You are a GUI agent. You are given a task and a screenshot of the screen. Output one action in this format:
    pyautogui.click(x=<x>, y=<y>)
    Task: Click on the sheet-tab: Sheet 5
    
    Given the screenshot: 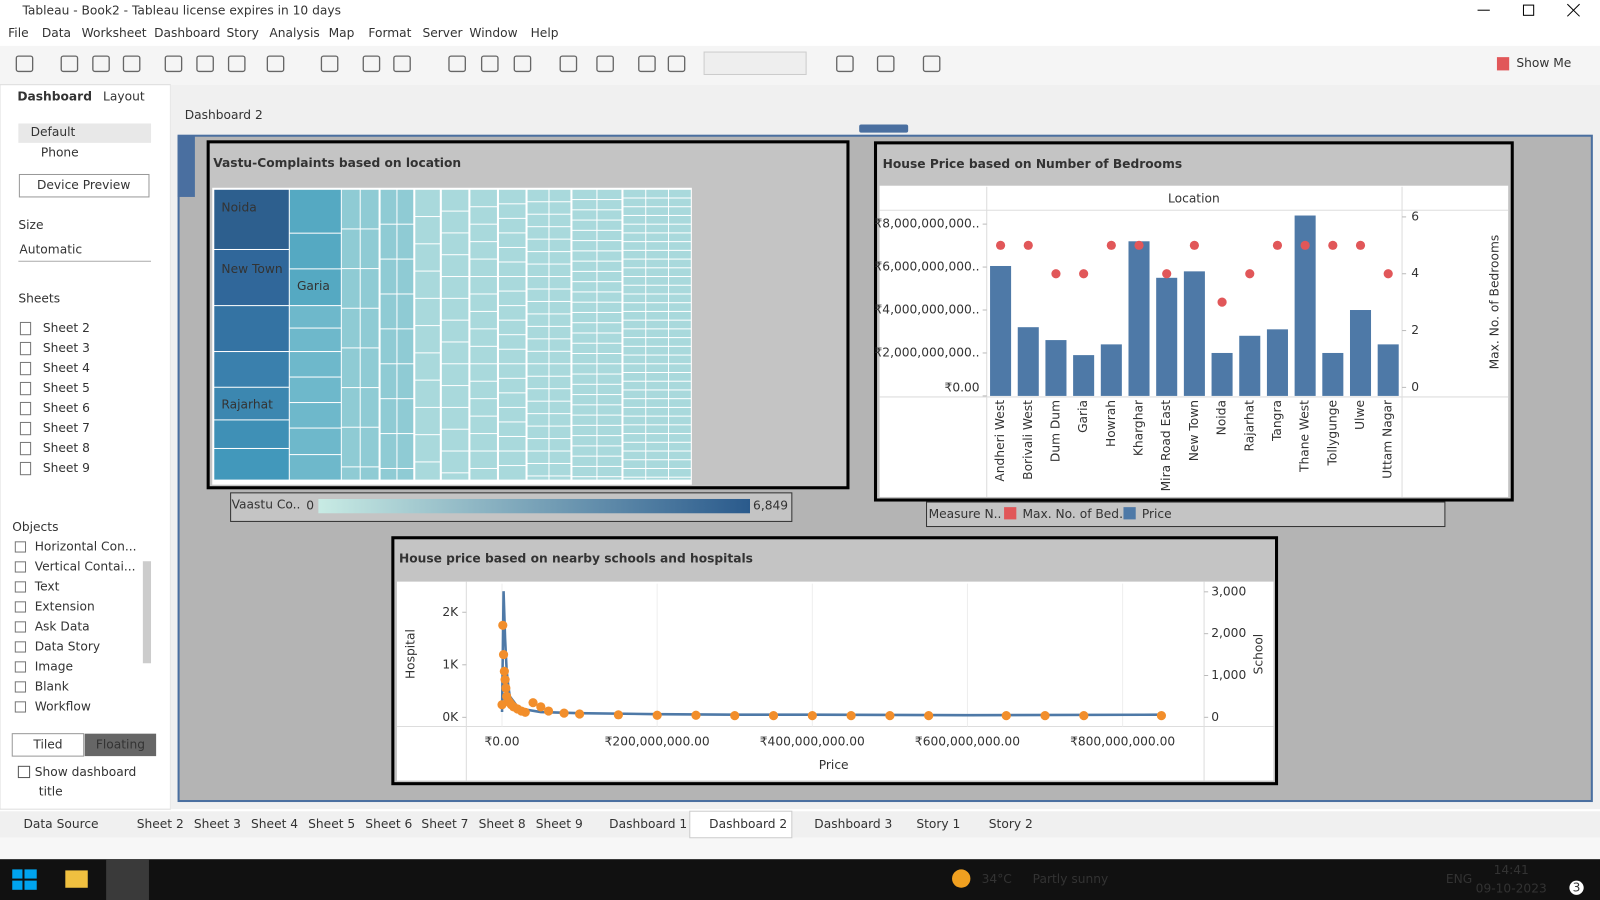 What is the action you would take?
    pyautogui.click(x=331, y=824)
    